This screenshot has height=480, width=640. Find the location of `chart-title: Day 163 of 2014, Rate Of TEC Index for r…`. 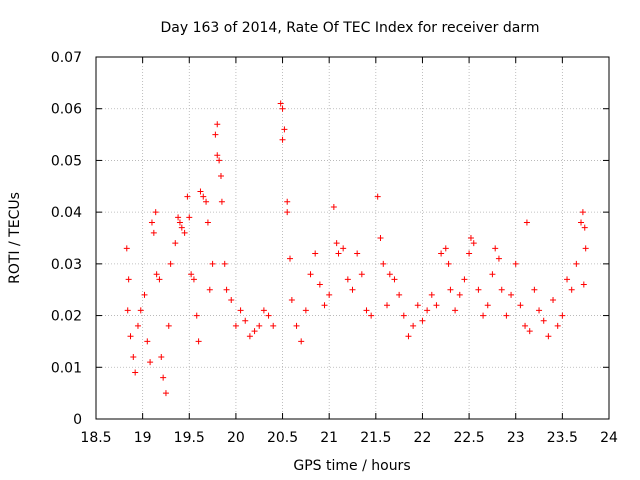

chart-title: Day 163 of 2014, Rate Of TEC Index for r… is located at coordinates (350, 28).